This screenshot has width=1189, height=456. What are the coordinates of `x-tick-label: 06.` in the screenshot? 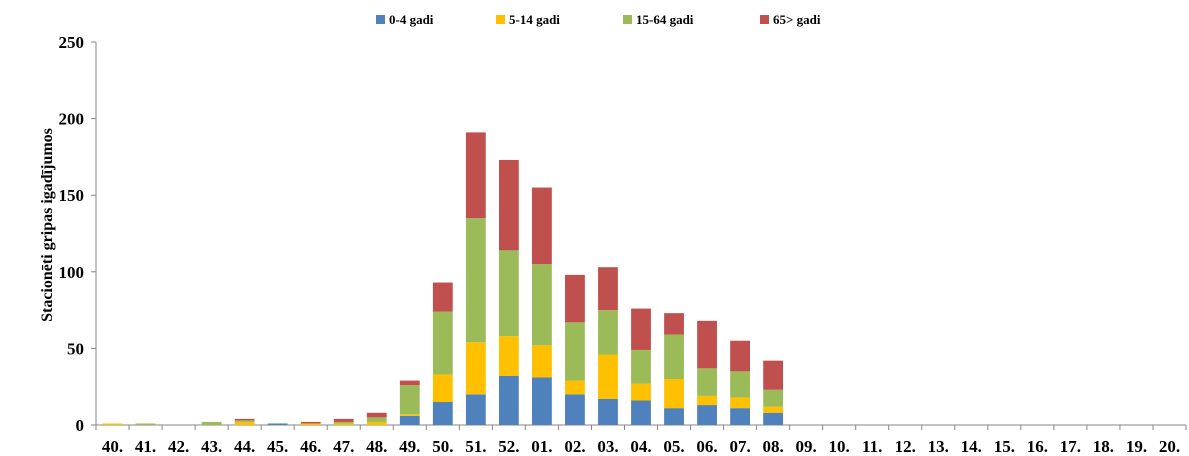 It's located at (706, 446).